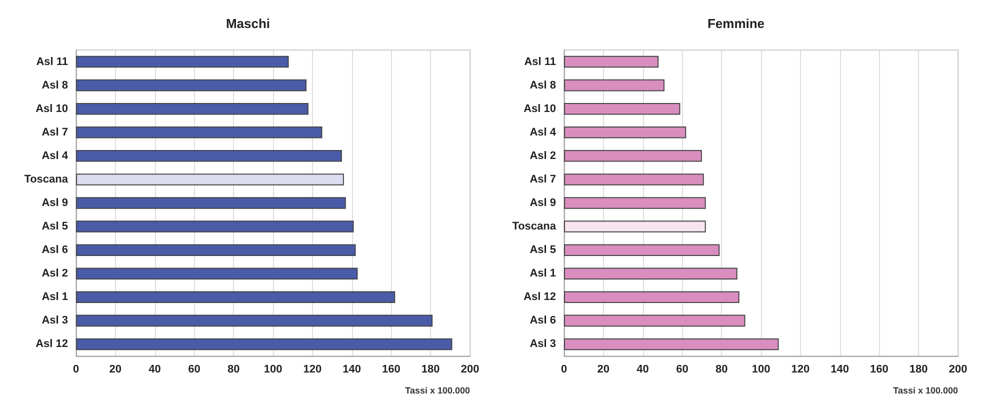 This screenshot has width=994, height=417. Describe the element at coordinates (736, 23) in the screenshot. I see `chart-title: Femmine` at that location.